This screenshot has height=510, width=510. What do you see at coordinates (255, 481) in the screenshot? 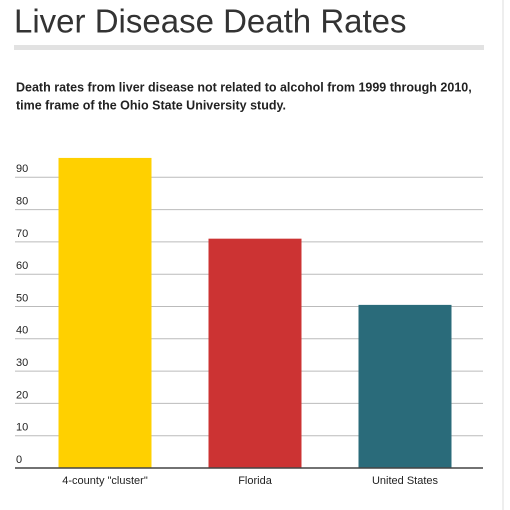
I see `x-tick-label: Florida` at bounding box center [255, 481].